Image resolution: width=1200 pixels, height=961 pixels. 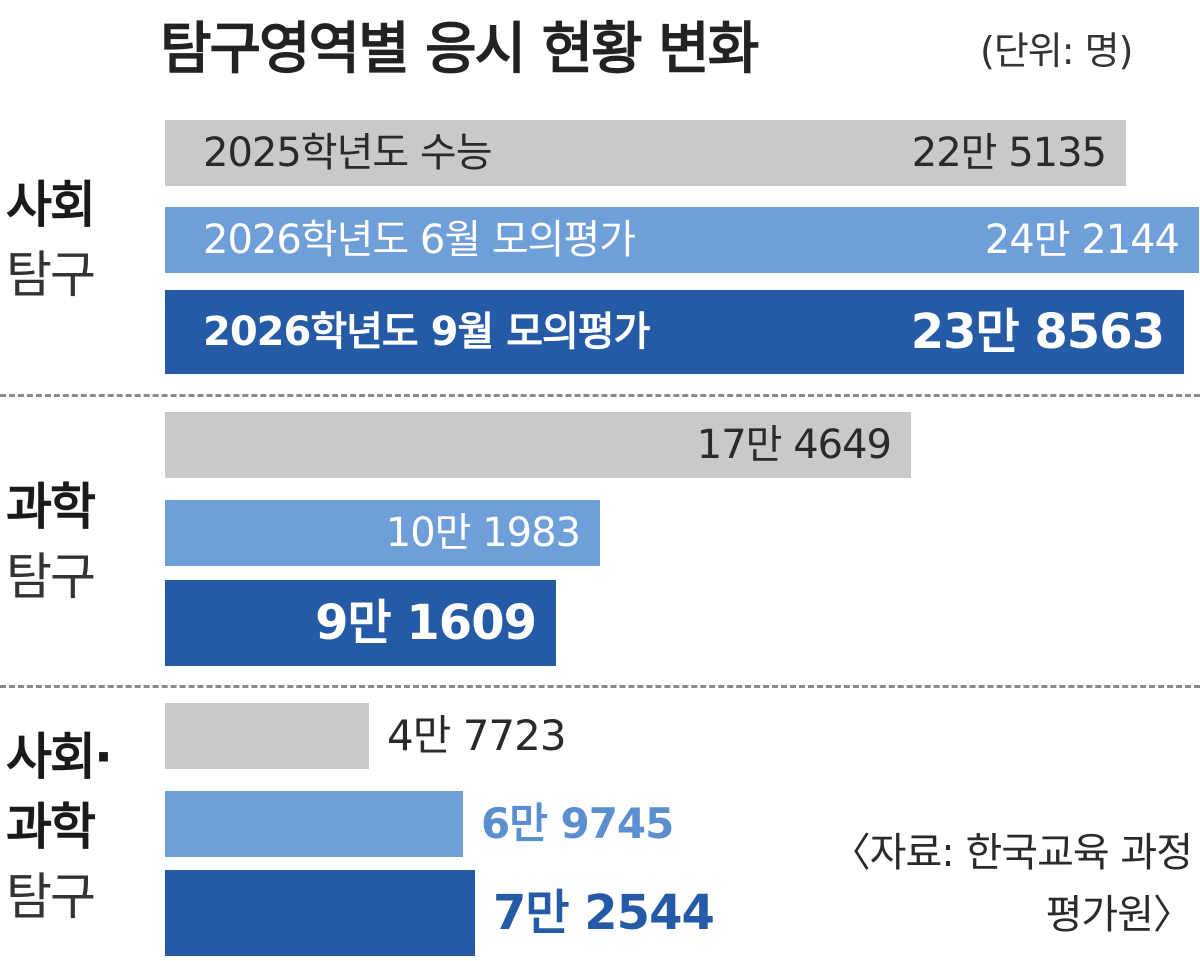 I want to click on value-label-combined-2026-june: 6만 9745, so click(x=577, y=823).